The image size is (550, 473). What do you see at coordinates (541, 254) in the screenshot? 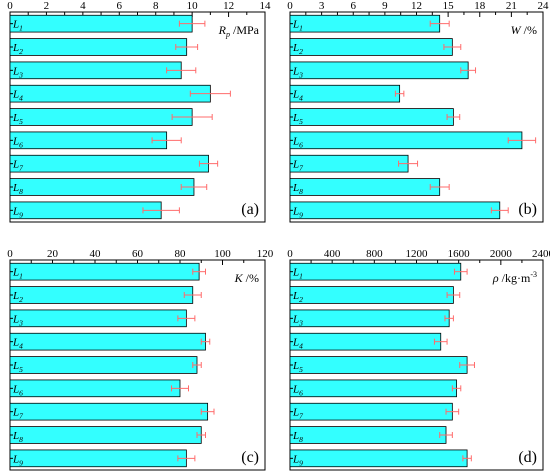
I see `x-tick-label: 2400` at bounding box center [541, 254].